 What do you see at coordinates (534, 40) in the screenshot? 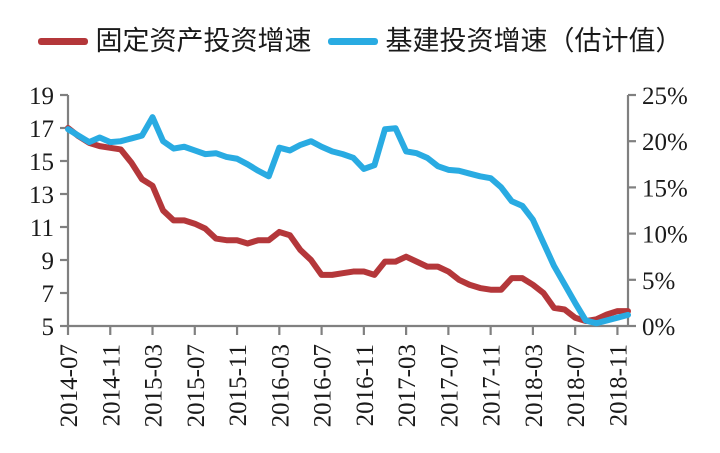
I see `legend-label-infrastructure-investment: 基建投资增速（估计值）` at bounding box center [534, 40].